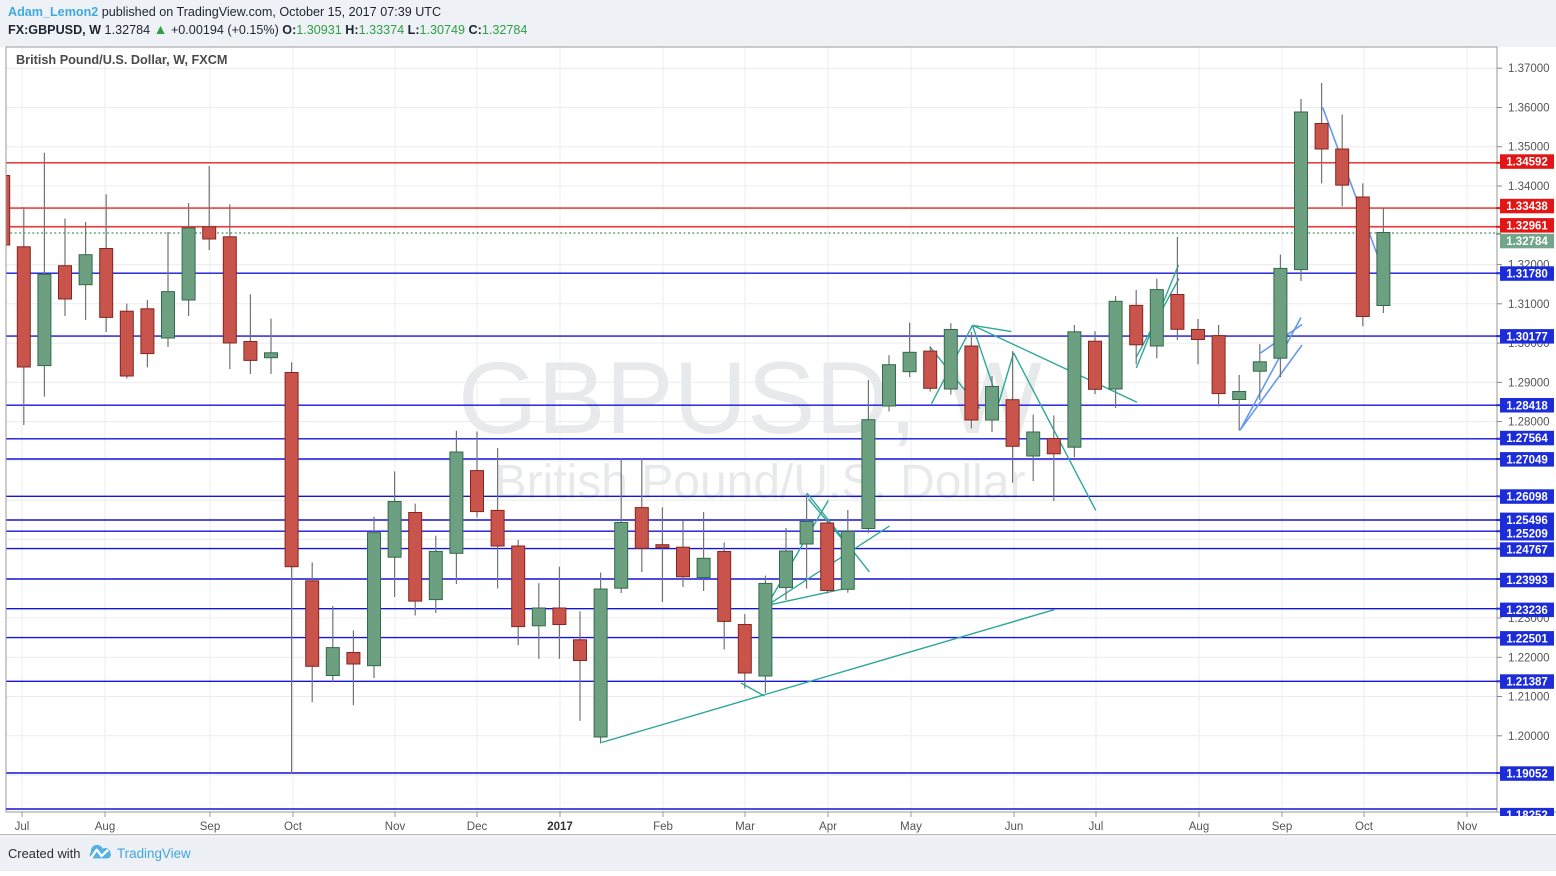 This screenshot has width=1556, height=876. I want to click on svg-text: 1.30177, so click(1527, 338).